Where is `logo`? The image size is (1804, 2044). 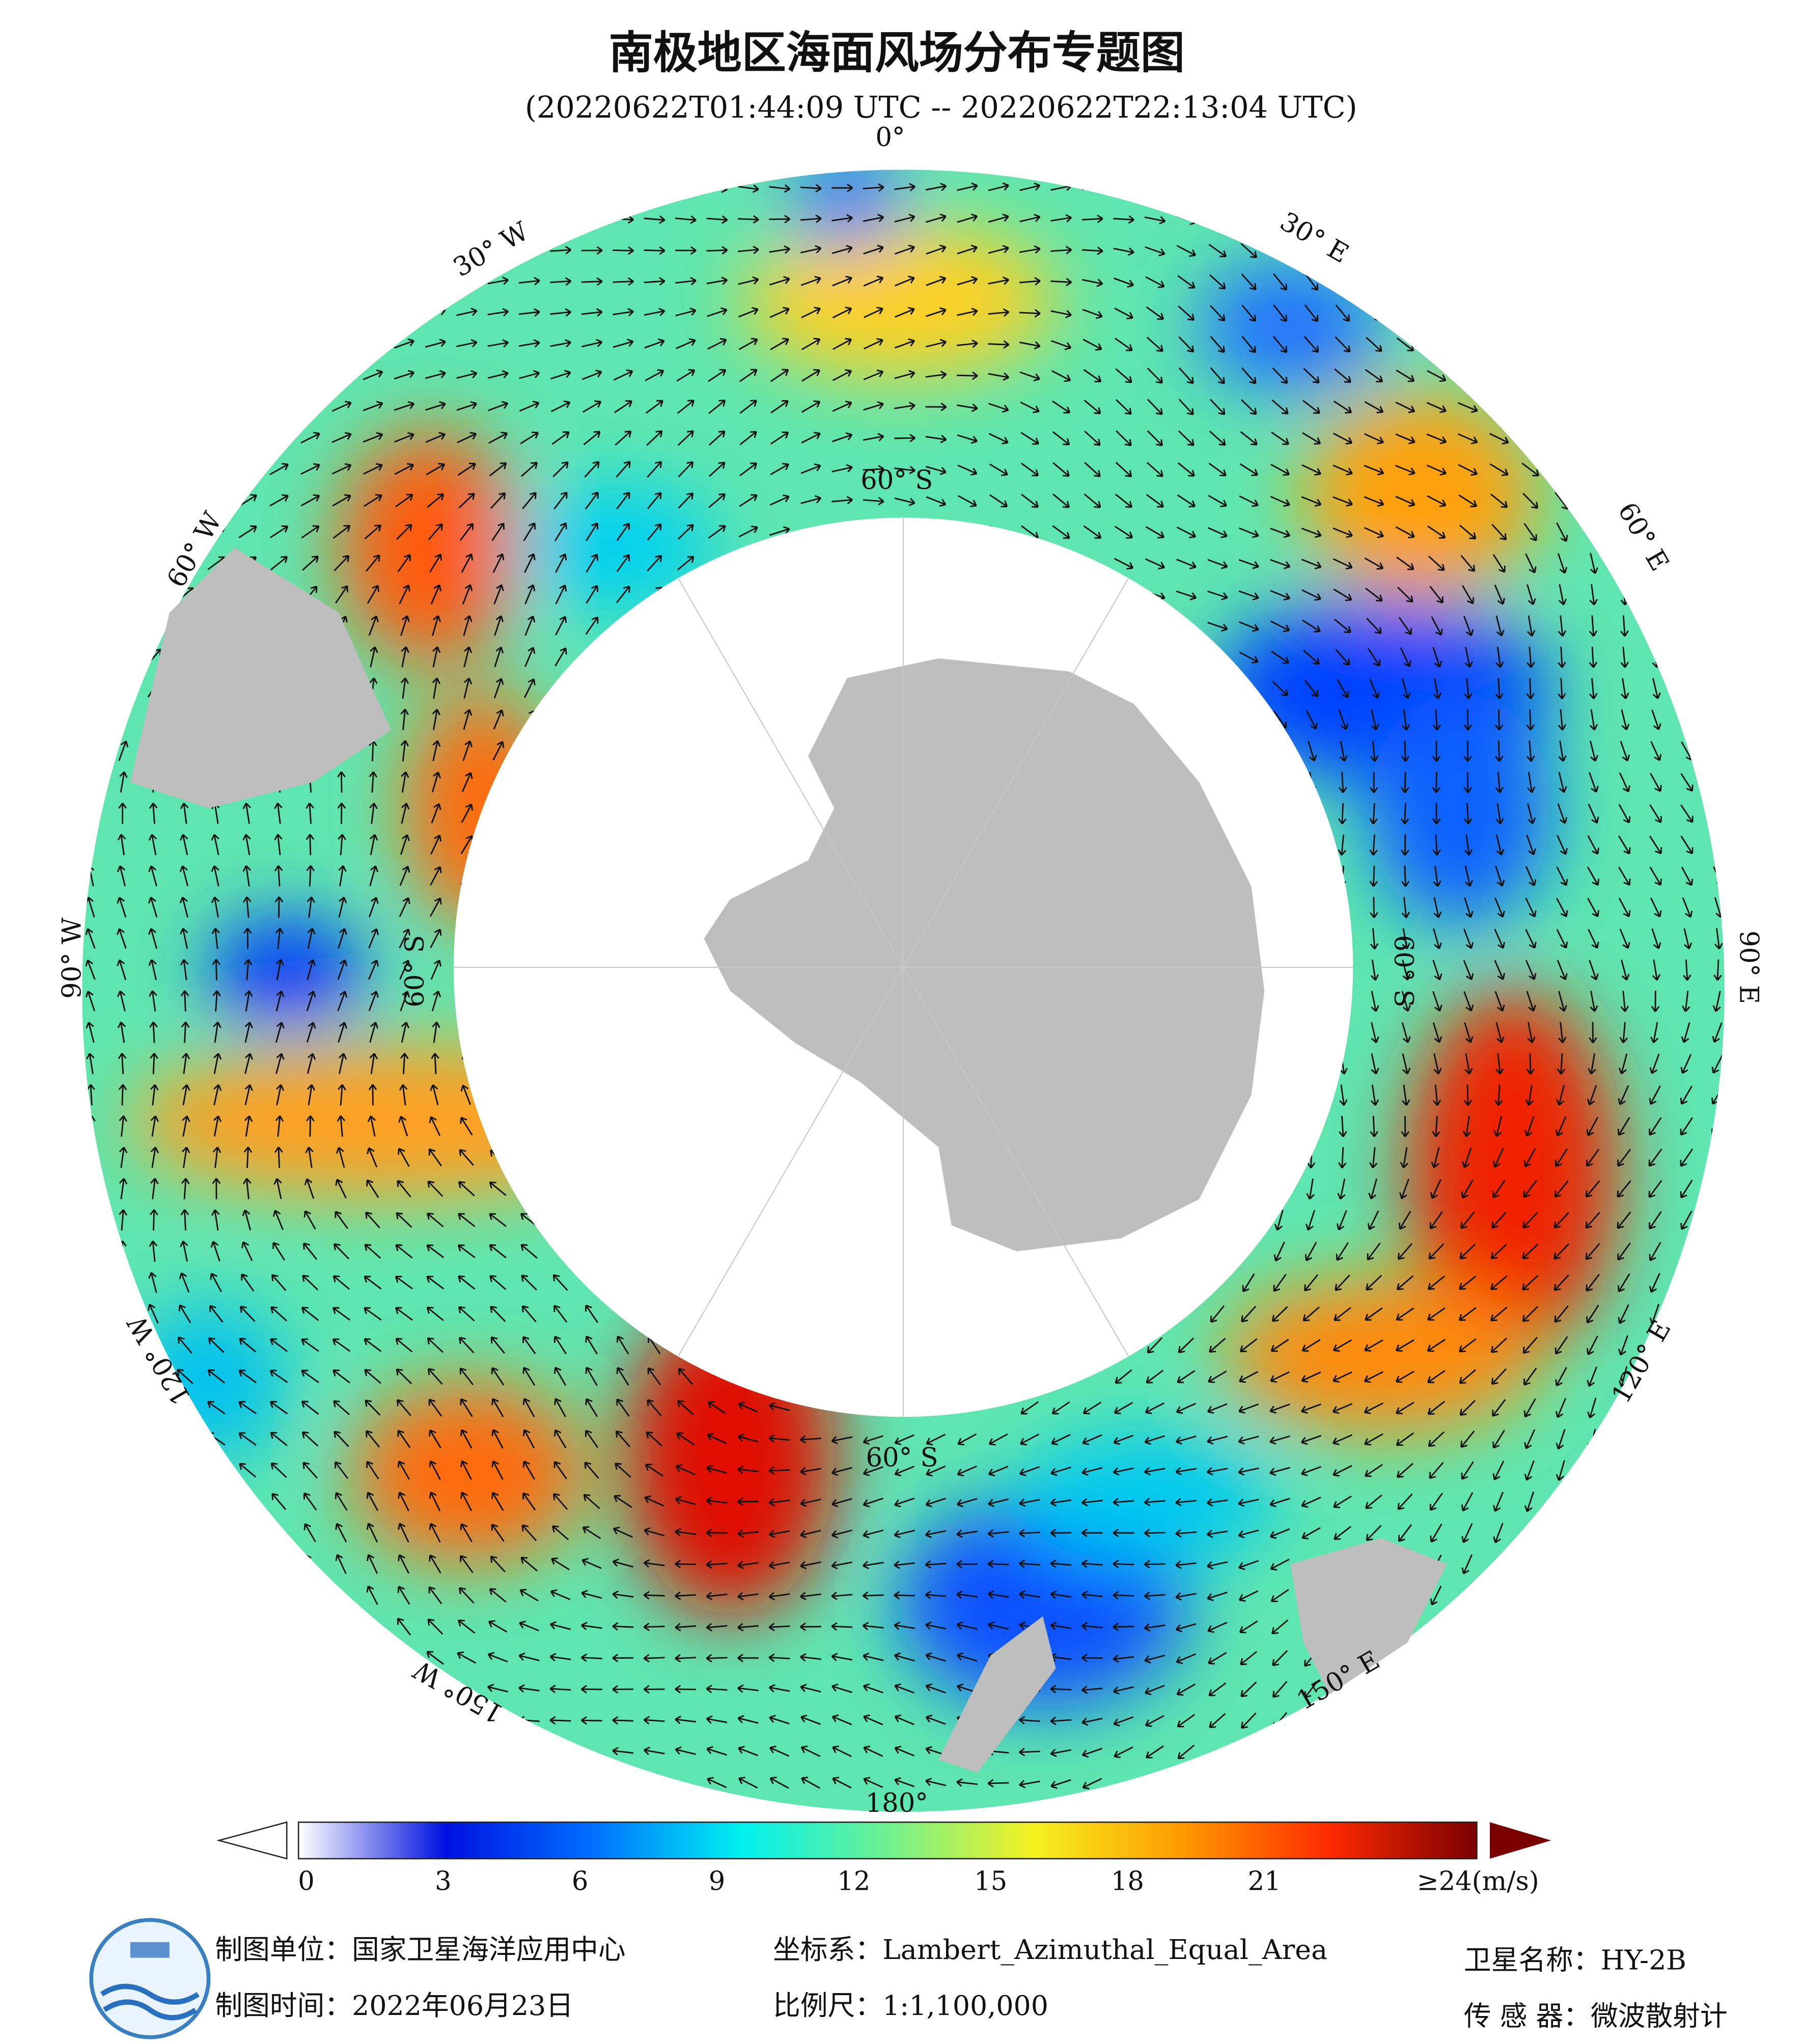
logo is located at coordinates (150, 1978).